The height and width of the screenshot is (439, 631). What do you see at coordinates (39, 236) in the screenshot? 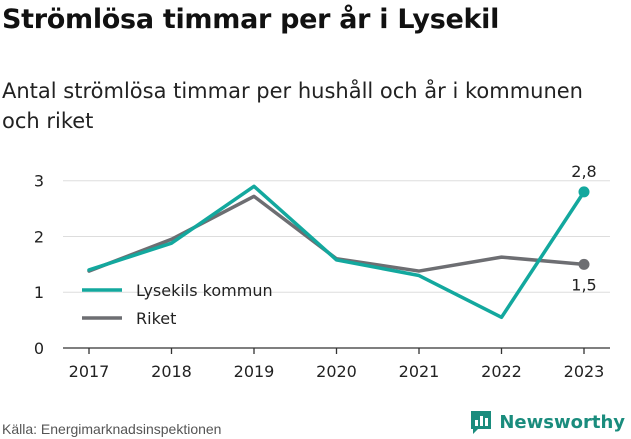
I see `y-tick-label: 2` at bounding box center [39, 236].